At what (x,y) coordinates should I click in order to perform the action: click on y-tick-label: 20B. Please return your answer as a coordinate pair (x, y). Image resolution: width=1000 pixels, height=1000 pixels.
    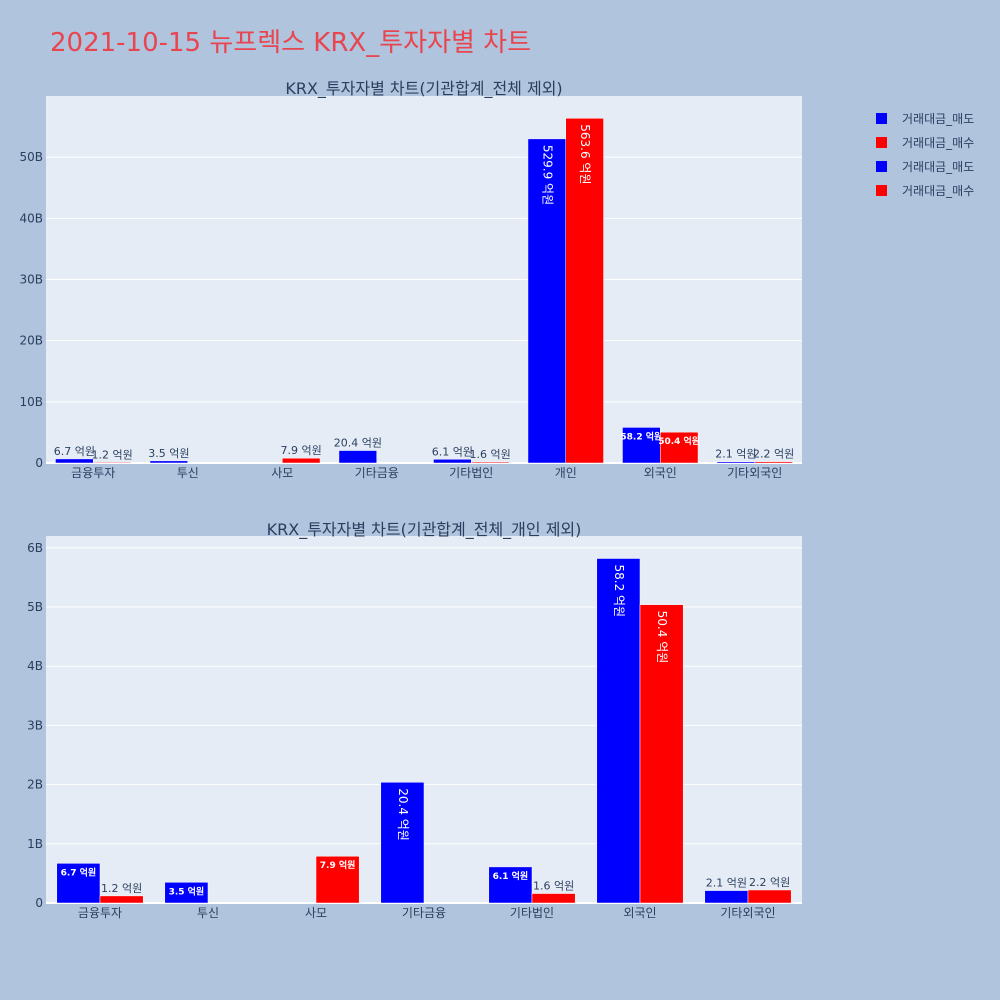
    Looking at the image, I should click on (31, 341).